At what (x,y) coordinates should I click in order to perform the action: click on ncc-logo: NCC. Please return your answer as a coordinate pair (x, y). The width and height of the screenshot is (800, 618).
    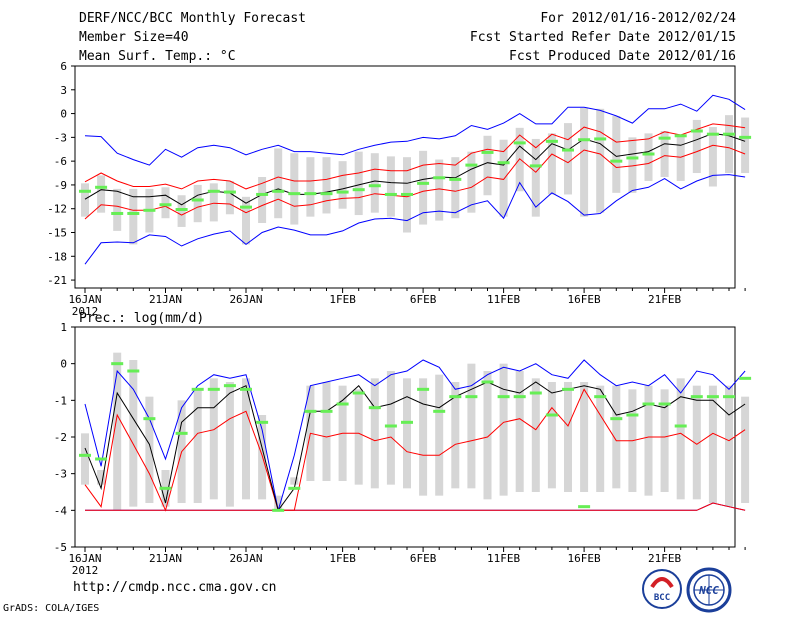
    Looking at the image, I should click on (709, 590).